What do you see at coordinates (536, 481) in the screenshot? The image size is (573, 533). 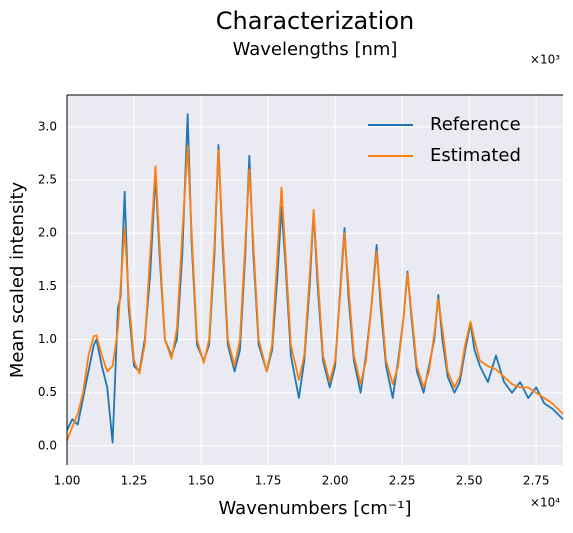 I see `x-tick-label: 2.75` at bounding box center [536, 481].